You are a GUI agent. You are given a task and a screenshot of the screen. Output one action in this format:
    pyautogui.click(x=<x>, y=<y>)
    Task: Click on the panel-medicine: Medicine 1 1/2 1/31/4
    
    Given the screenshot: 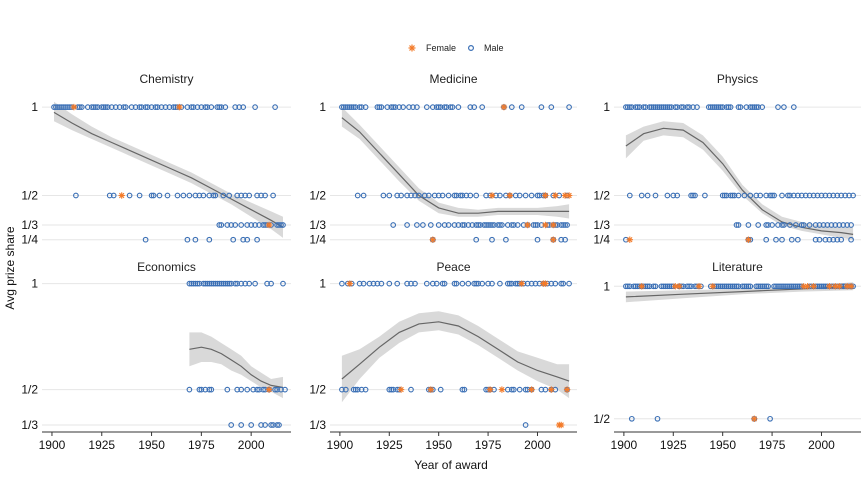 What is the action you would take?
    pyautogui.click(x=443, y=159)
    